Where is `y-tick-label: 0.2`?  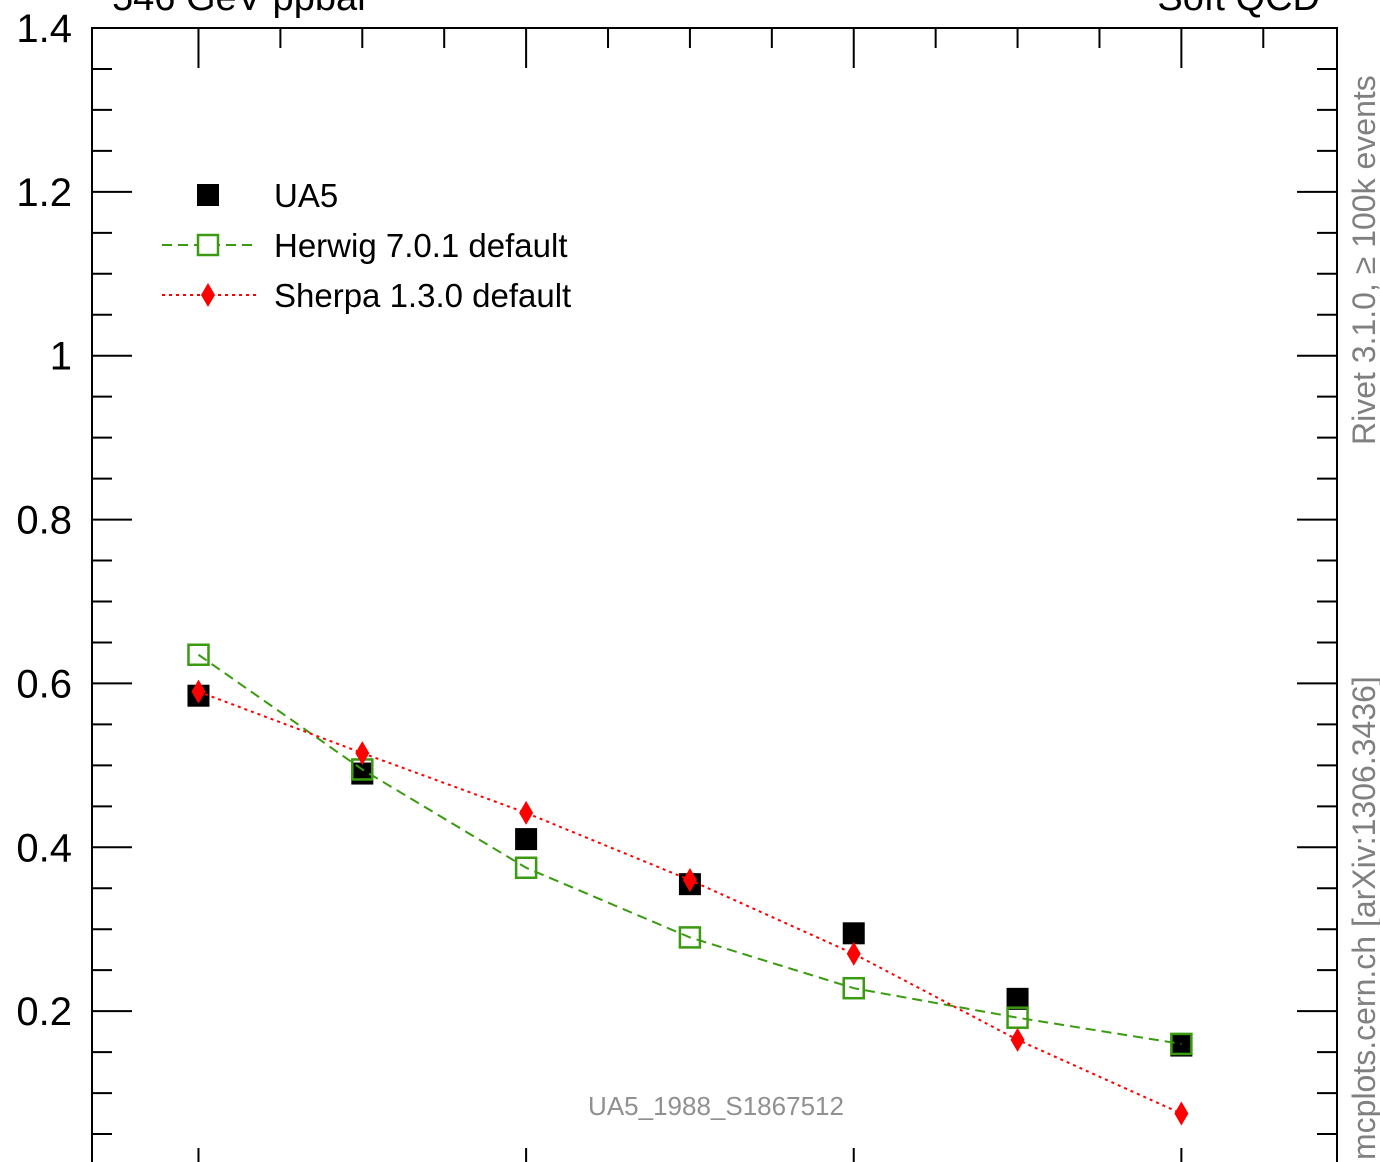 y-tick-label: 0.2 is located at coordinates (44, 1012).